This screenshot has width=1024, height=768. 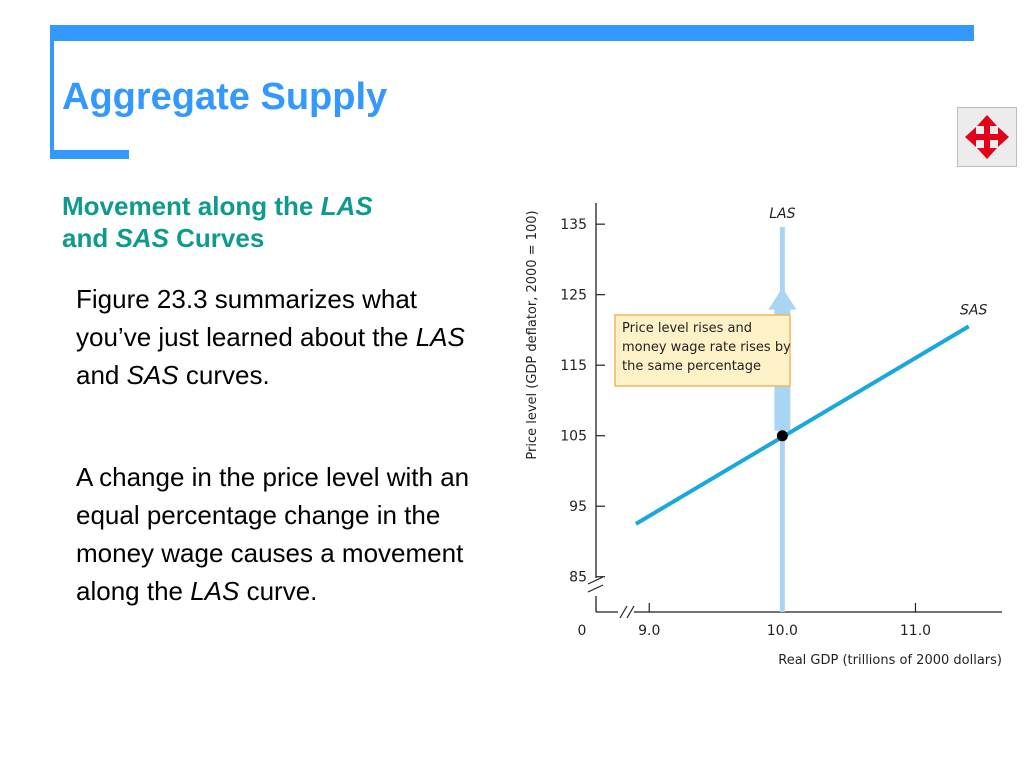 What do you see at coordinates (578, 507) in the screenshot?
I see `y-tick-label: 95` at bounding box center [578, 507].